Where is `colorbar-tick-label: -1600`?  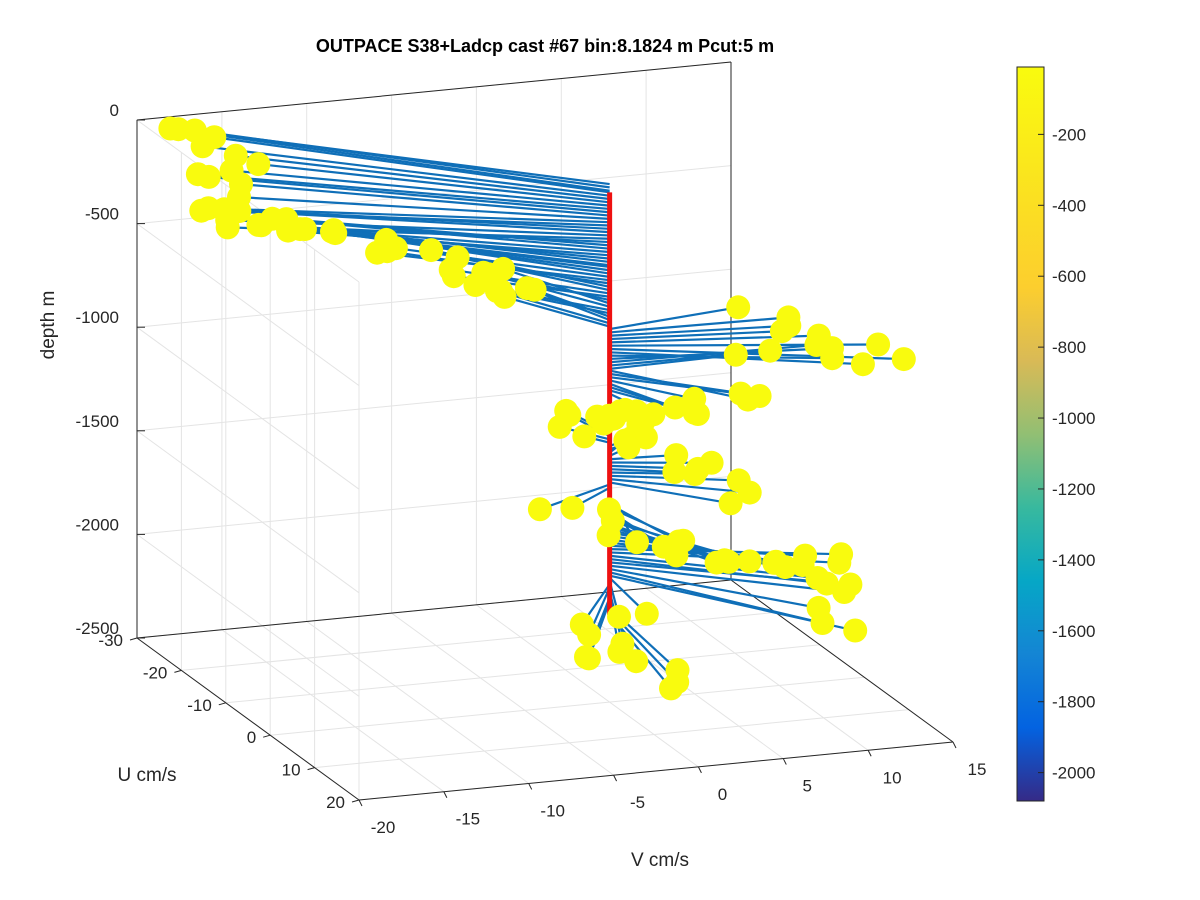
colorbar-tick-label: -1600 is located at coordinates (1073, 631).